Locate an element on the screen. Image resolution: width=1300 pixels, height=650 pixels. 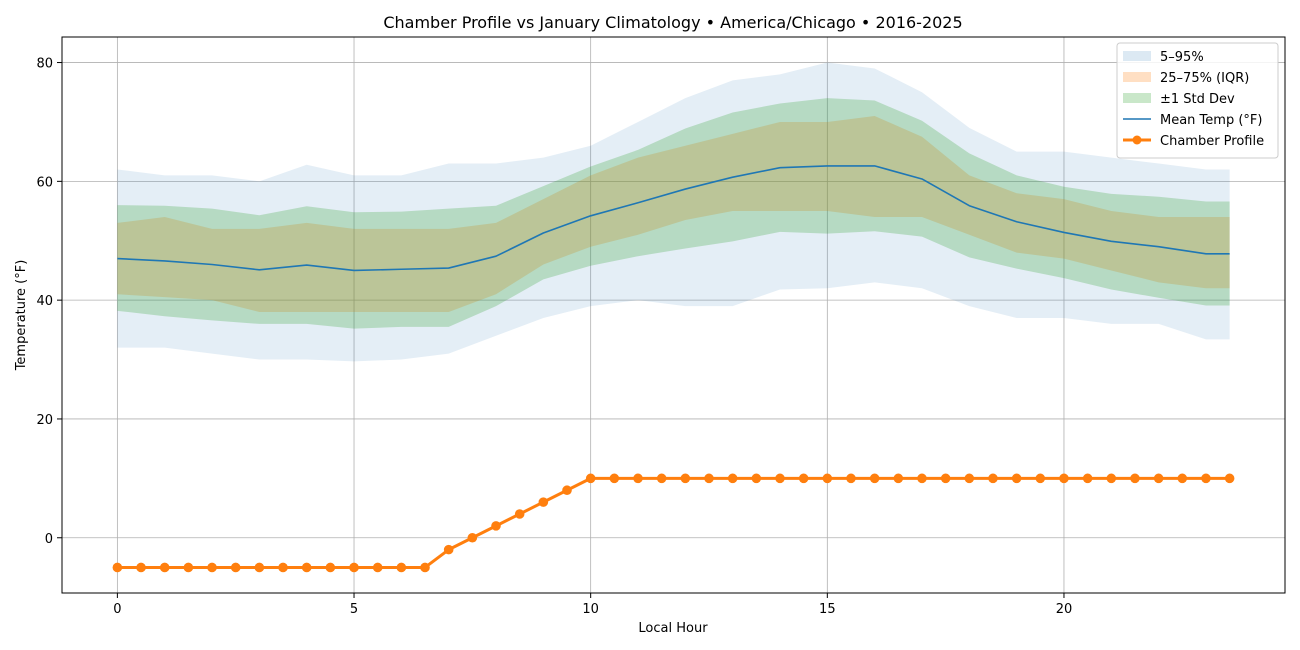
x-tick-label: 10 is located at coordinates (590, 609).